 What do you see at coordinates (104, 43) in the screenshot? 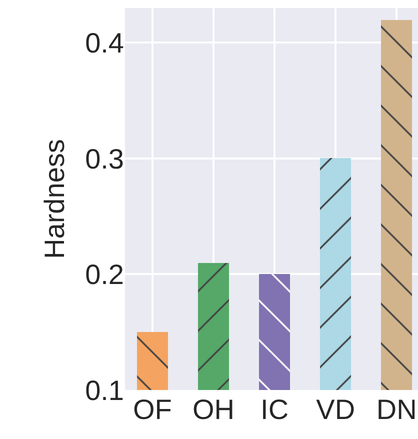
I see `y-tick-label: 0.4` at bounding box center [104, 43].